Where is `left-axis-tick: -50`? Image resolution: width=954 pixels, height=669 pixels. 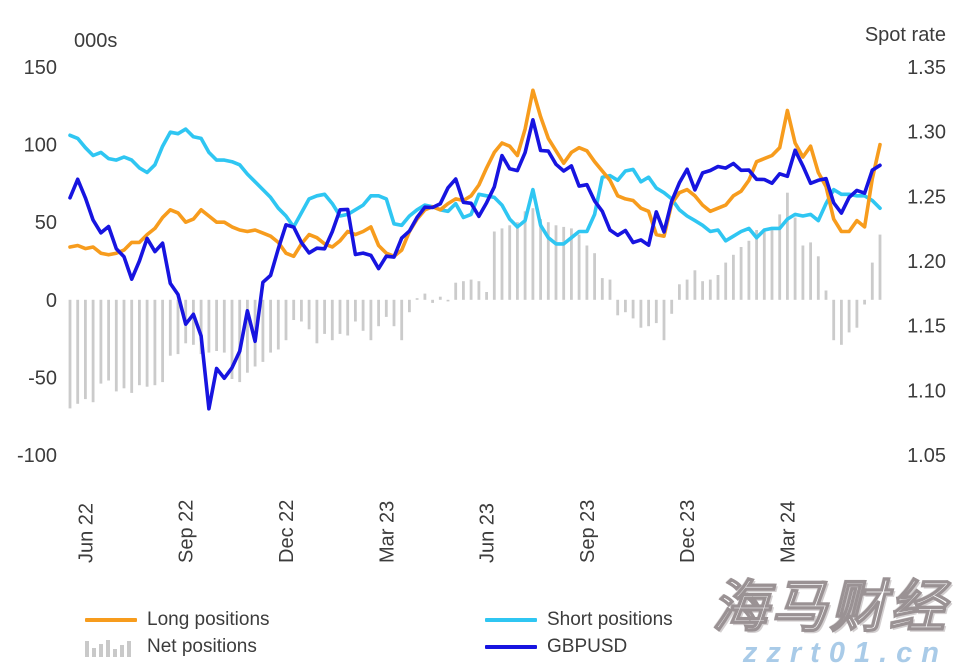 left-axis-tick: -50 is located at coordinates (42, 378).